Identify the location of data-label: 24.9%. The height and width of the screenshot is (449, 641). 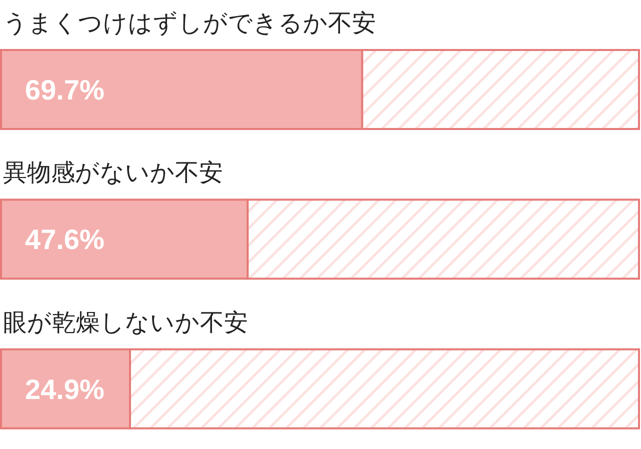
(64, 389).